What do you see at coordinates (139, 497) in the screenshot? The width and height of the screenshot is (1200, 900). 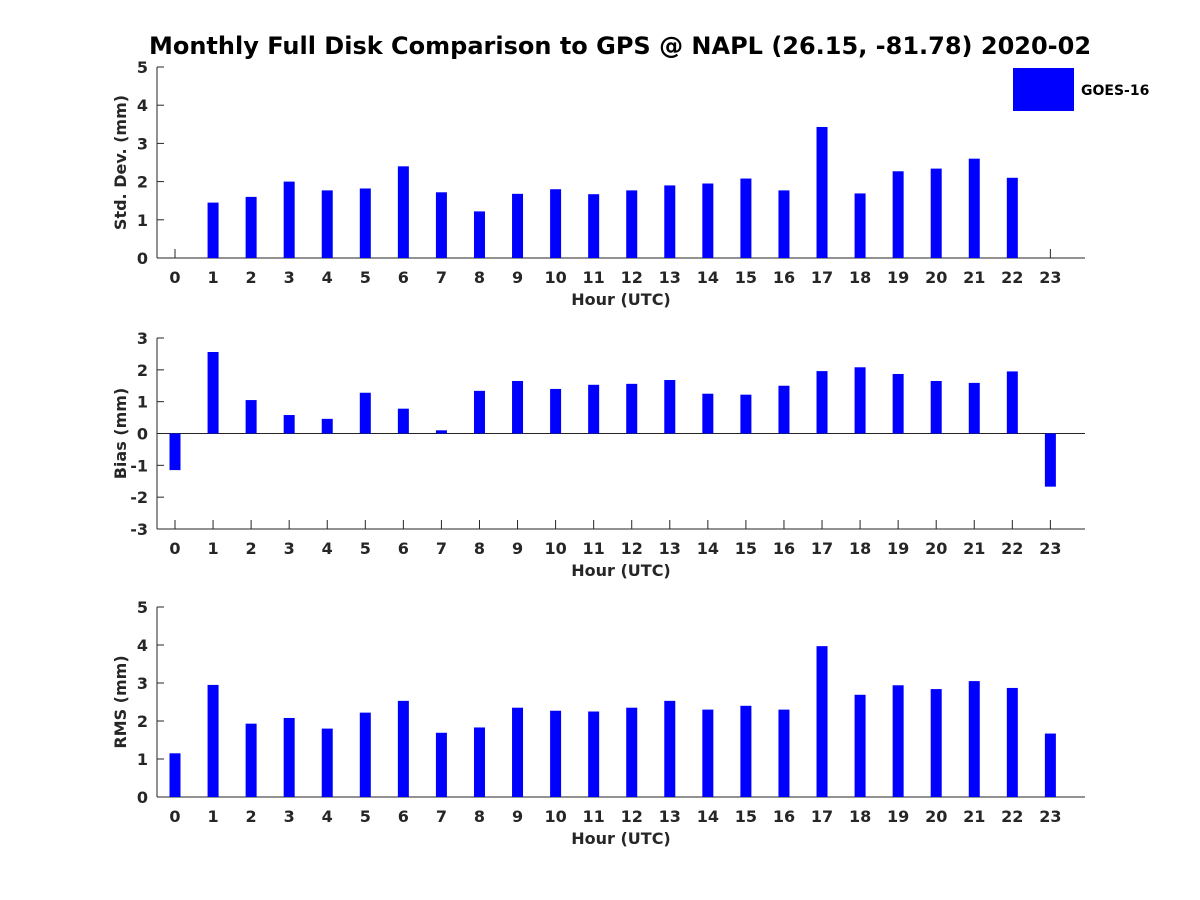 I see `y-tick-label: -2` at bounding box center [139, 497].